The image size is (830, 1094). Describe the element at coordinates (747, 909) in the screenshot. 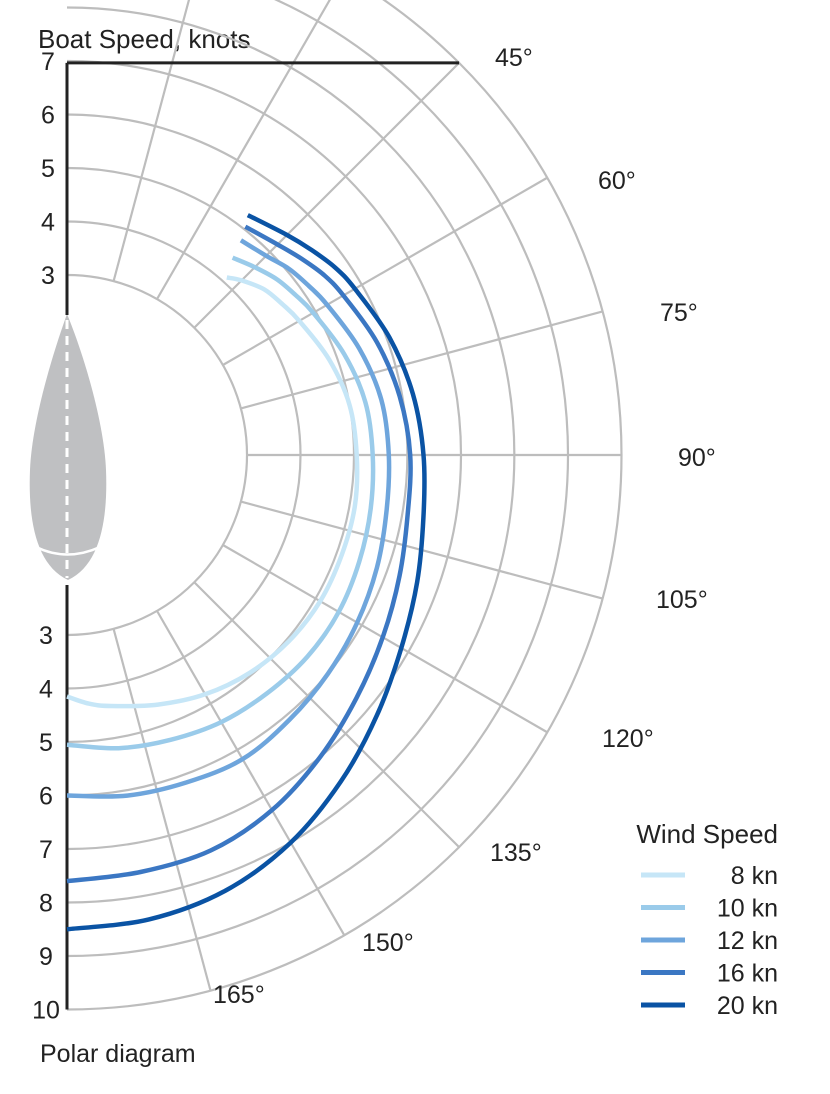

I see `legend-label-10-kn: 10 kn` at that location.